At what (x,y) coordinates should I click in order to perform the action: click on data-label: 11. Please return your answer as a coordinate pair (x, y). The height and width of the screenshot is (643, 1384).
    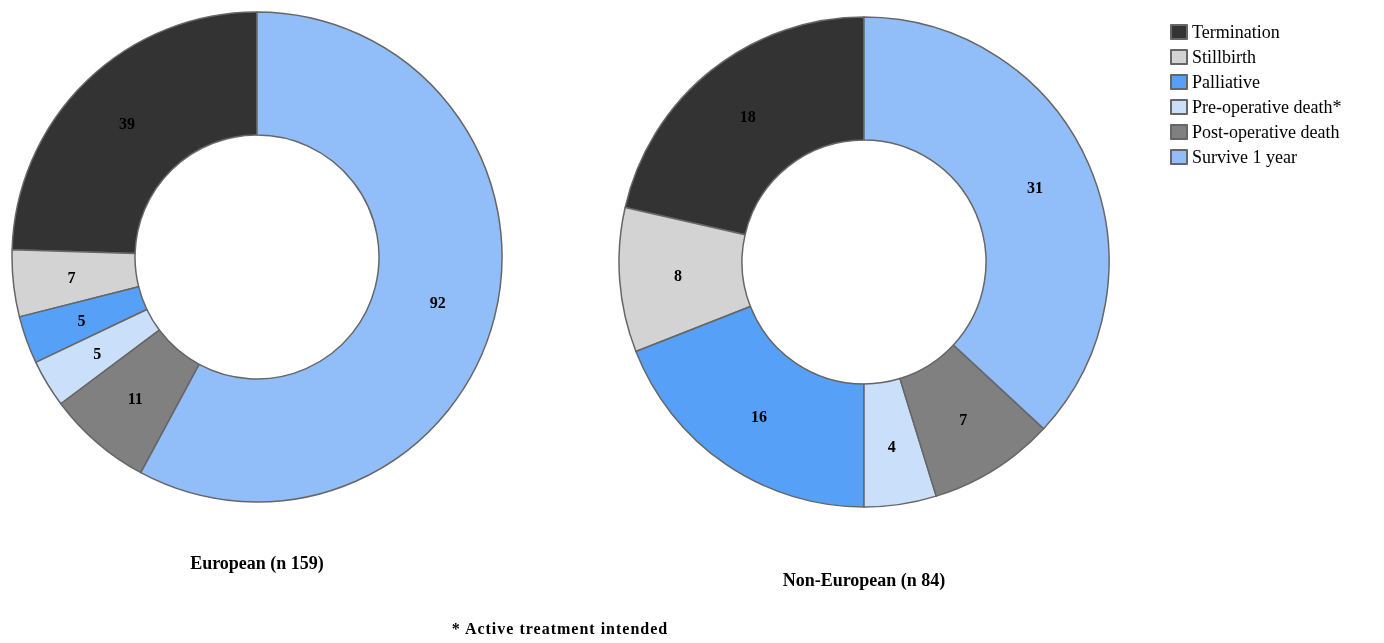
    Looking at the image, I should click on (135, 398).